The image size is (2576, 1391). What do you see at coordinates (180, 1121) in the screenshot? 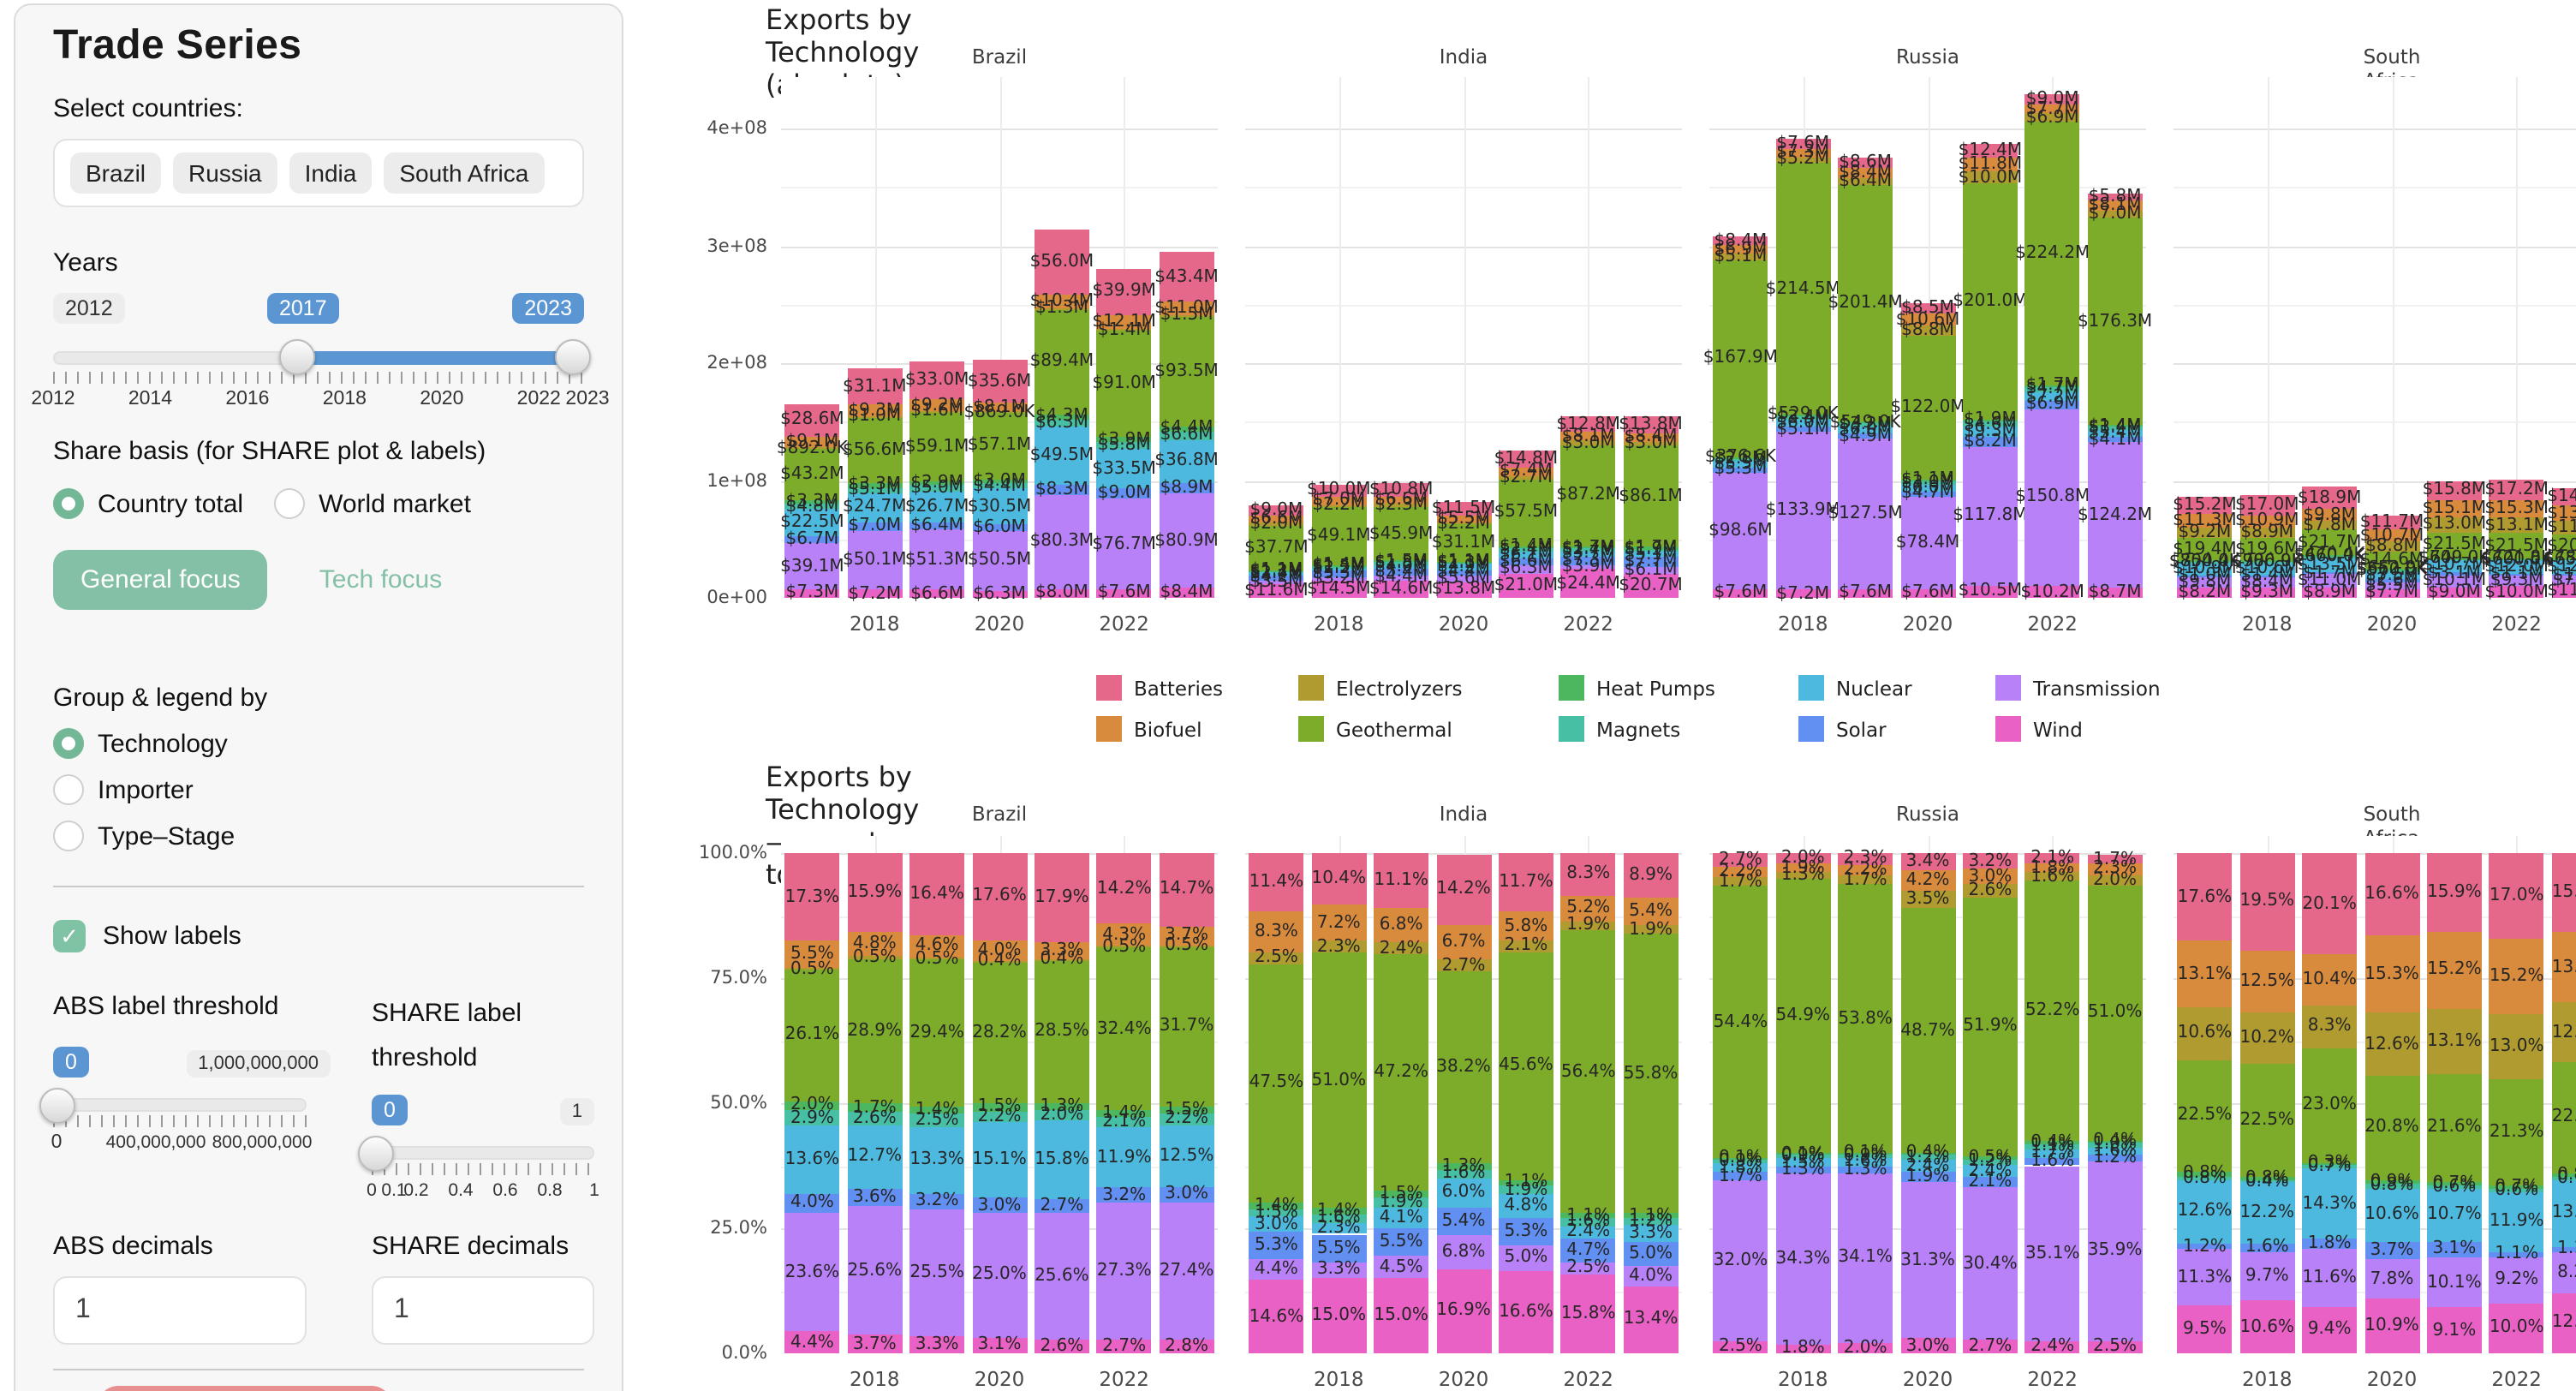
I see `abs-threshold-ticks` at bounding box center [180, 1121].